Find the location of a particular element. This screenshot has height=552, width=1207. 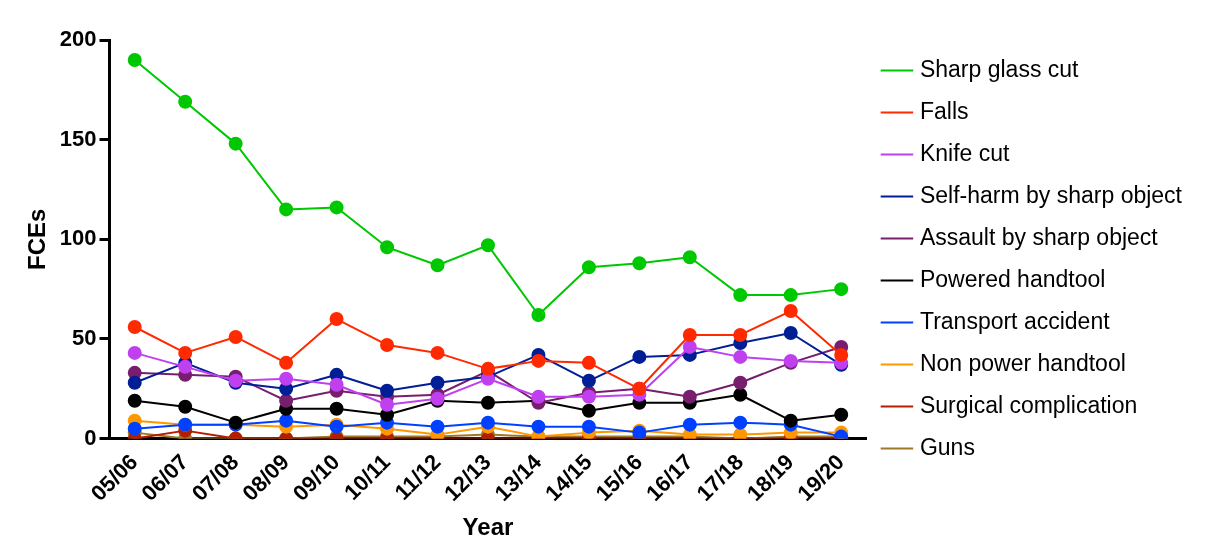

y-tick-label: 100 is located at coordinates (78, 238).